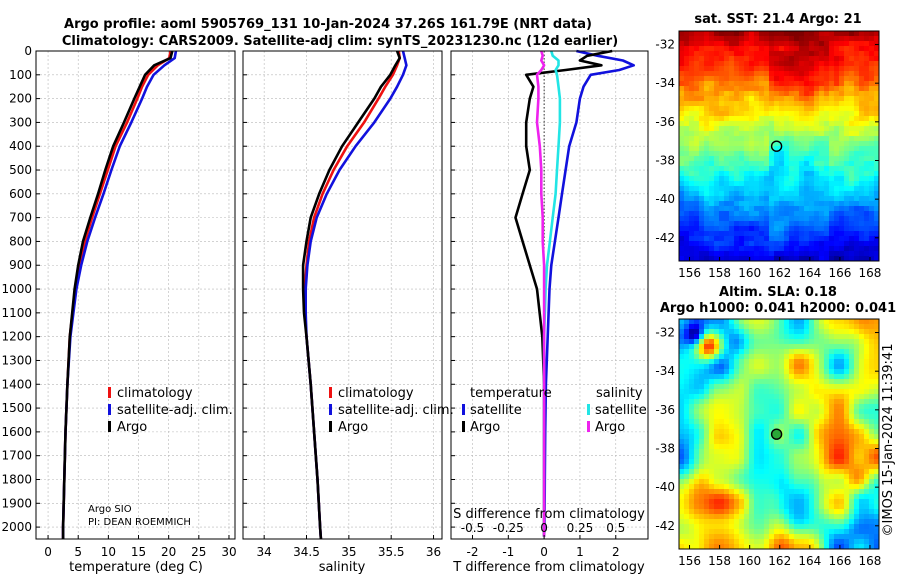 The image size is (900, 580). I want to click on ytick-label: 1800, so click(16, 479).